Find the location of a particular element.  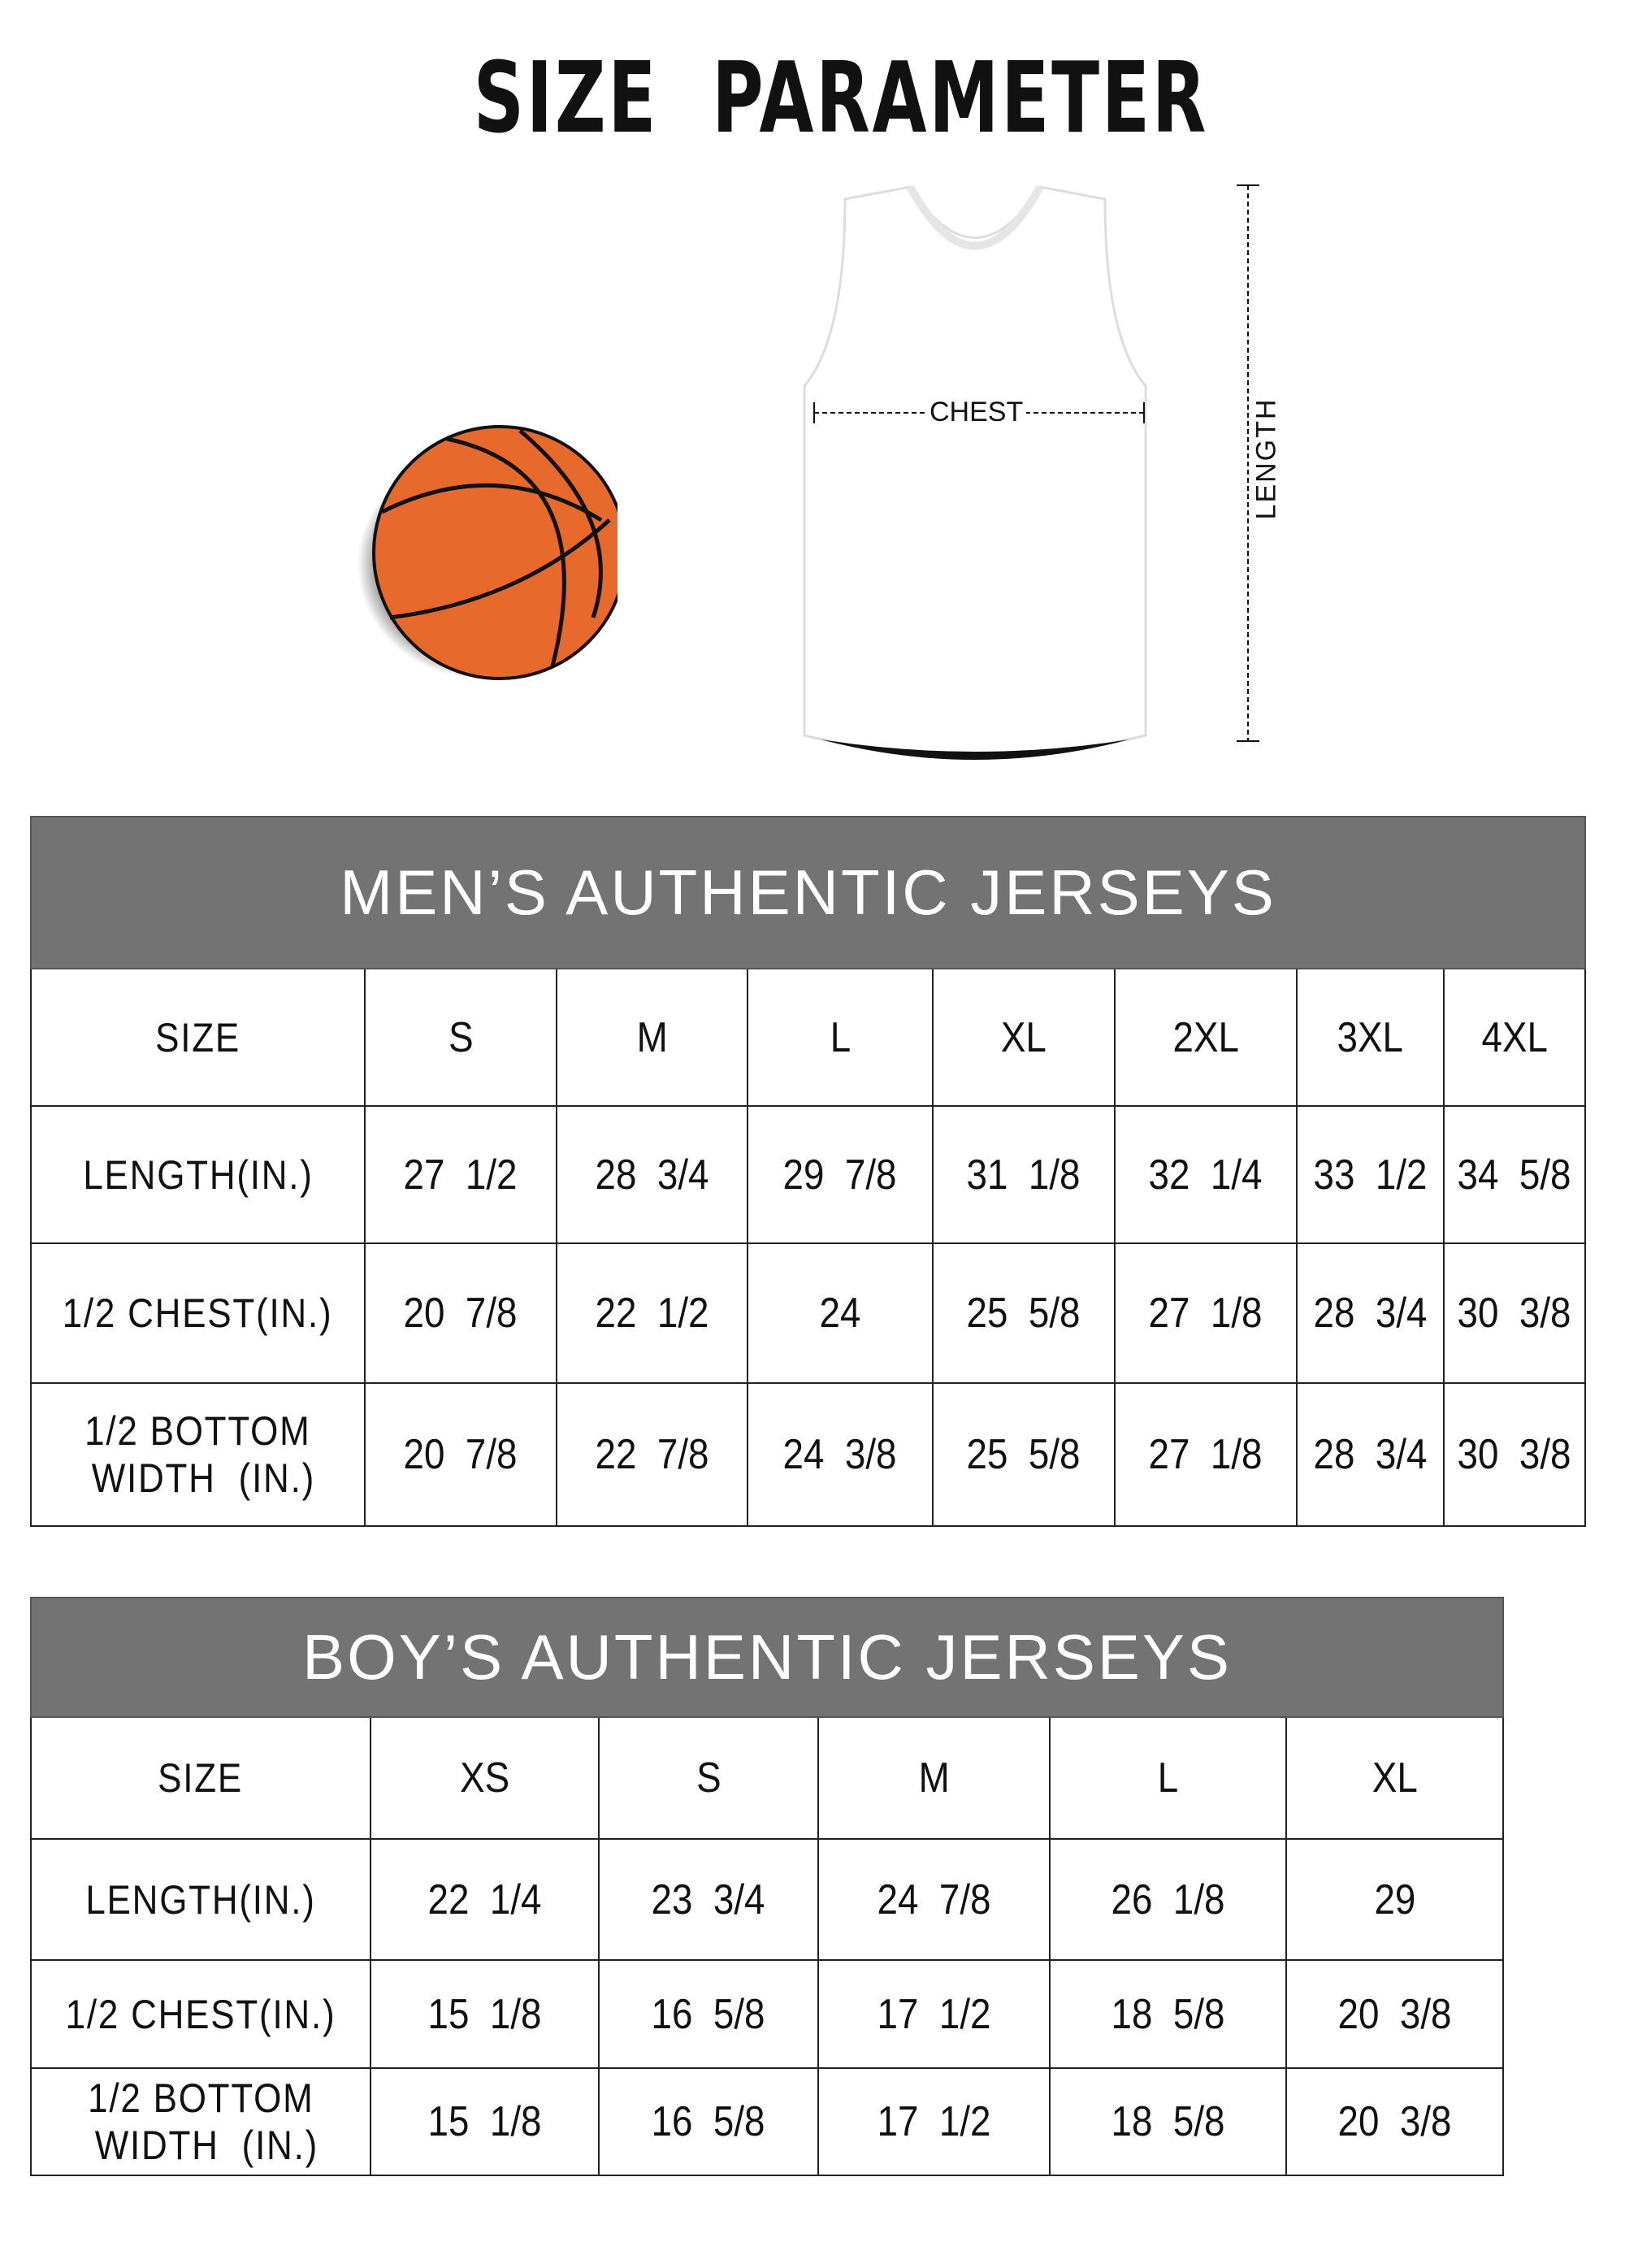

cell-text: 3XL is located at coordinates (1371, 1037).